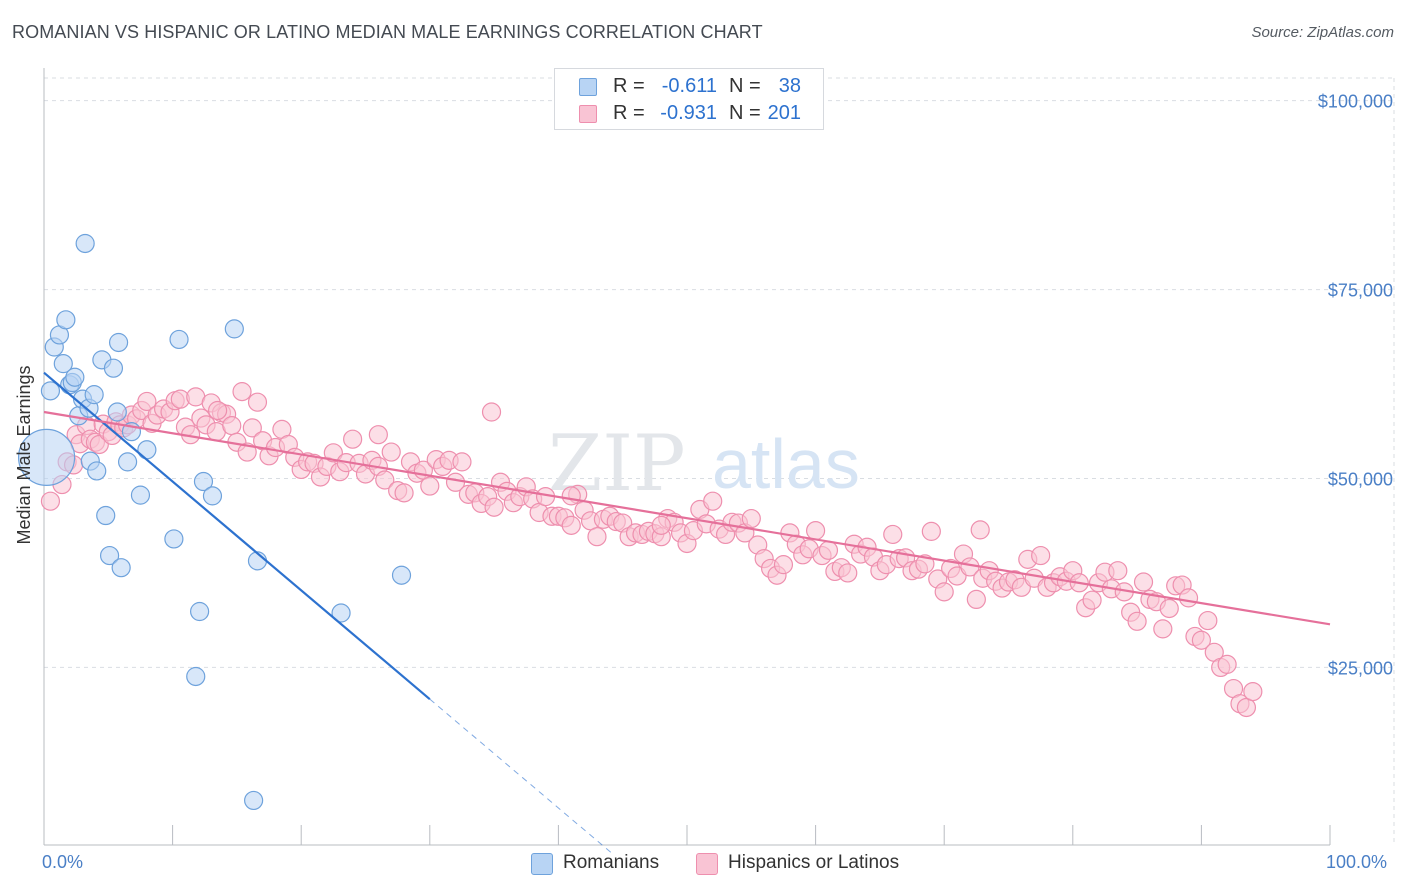 Image resolution: width=1406 pixels, height=892 pixels. What do you see at coordinates (63, 862) in the screenshot?
I see `x-tick-label-min: 0.0%` at bounding box center [63, 862].